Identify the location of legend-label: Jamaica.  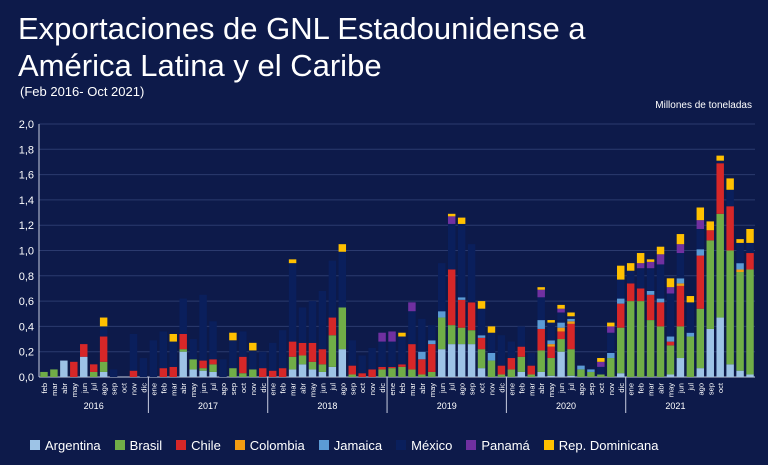
(358, 445).